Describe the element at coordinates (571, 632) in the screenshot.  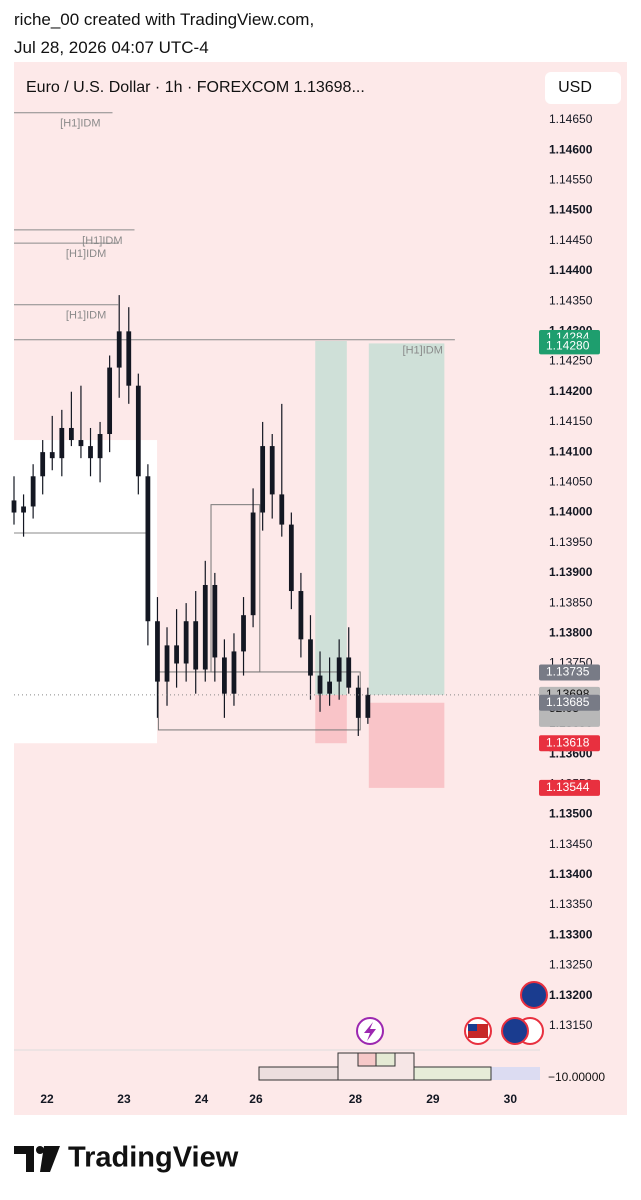
I see `y-tick-label: 1.13800` at that location.